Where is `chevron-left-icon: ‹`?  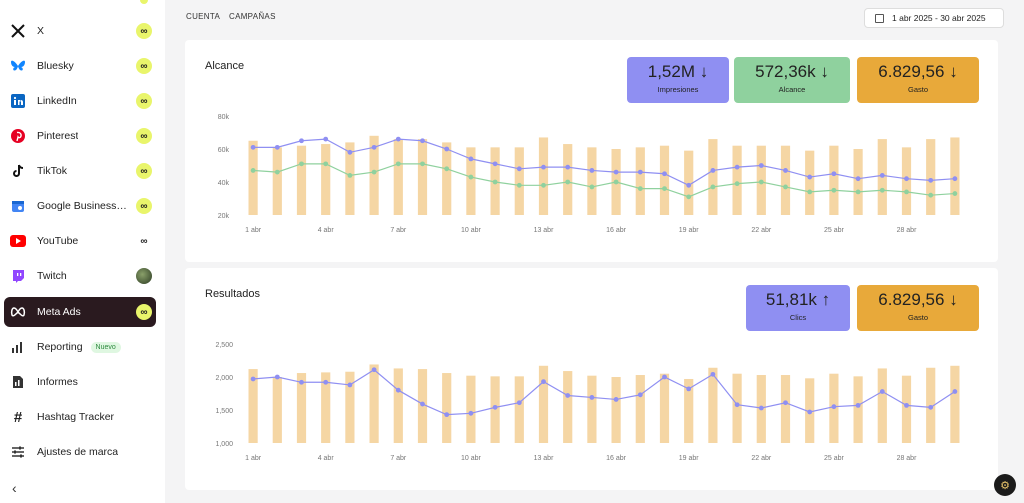
chevron-left-icon: ‹ is located at coordinates (14, 488).